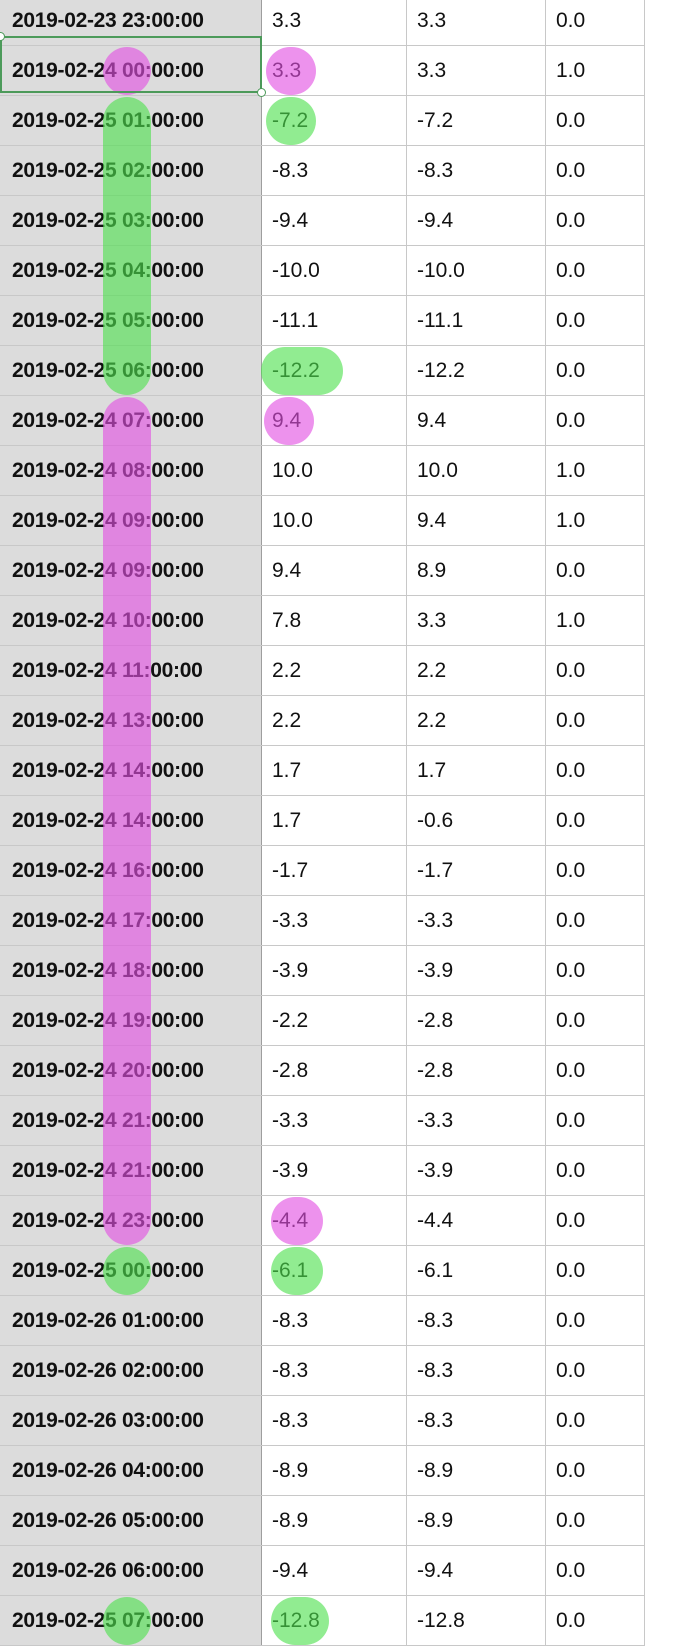  Describe the element at coordinates (131, 1470) in the screenshot. I see `cell-timestamp: 2019-02-26 04:00:00` at that location.